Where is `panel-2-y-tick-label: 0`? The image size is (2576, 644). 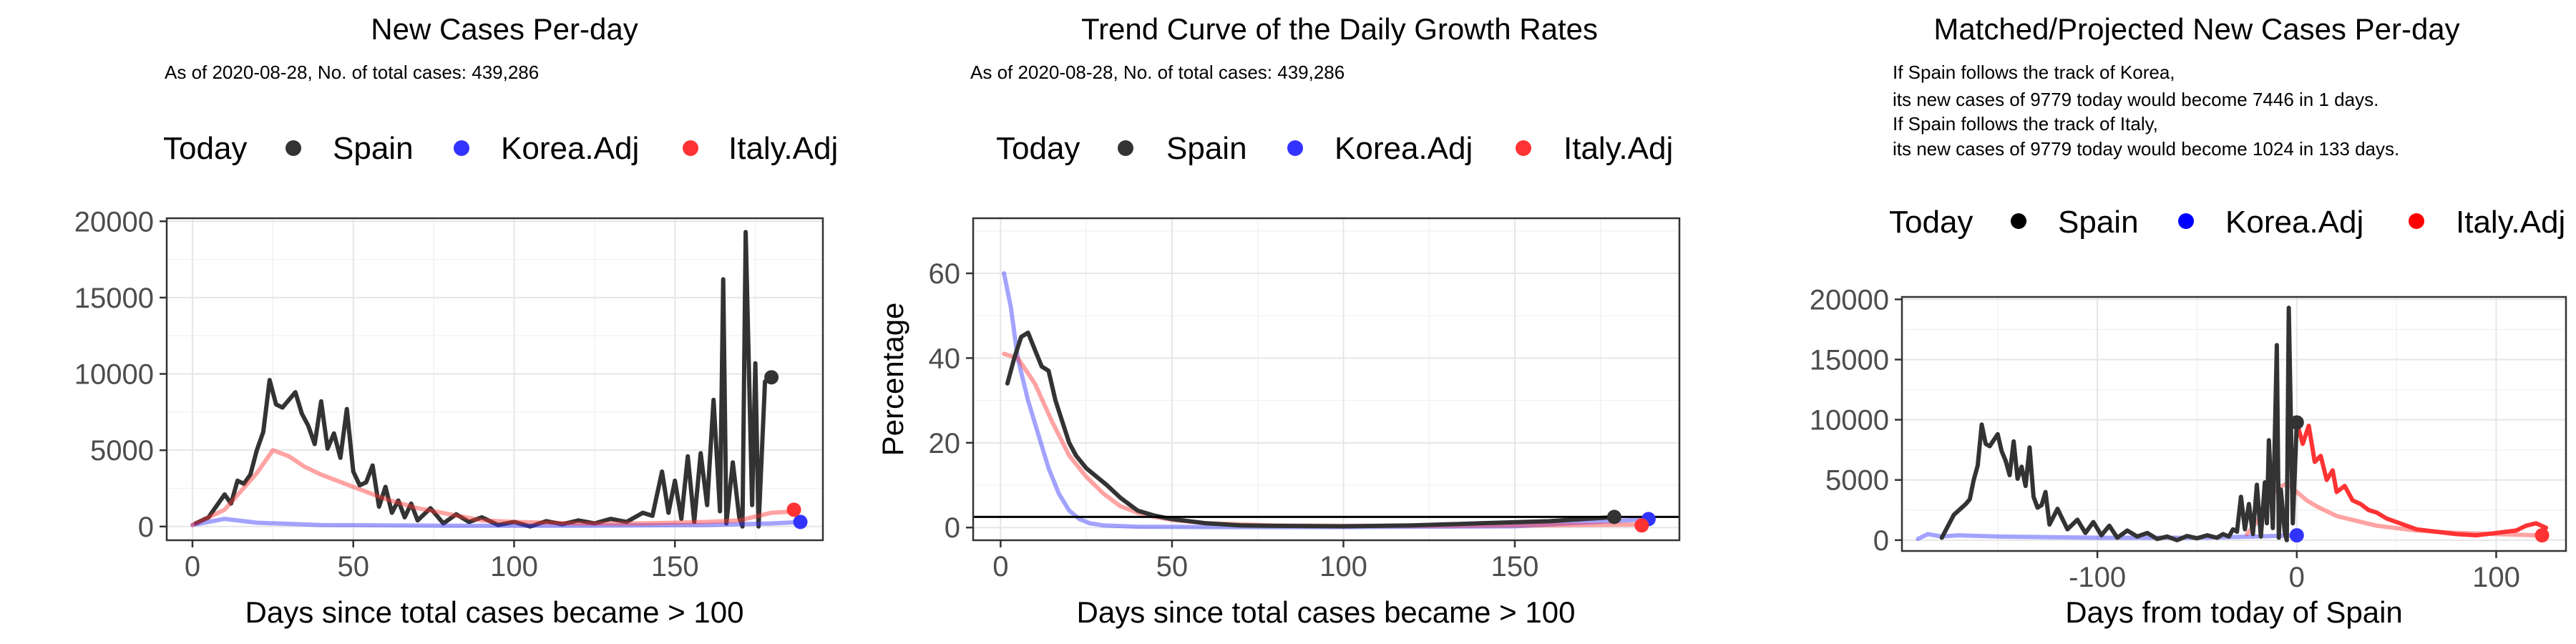 panel-2-y-tick-label: 0 is located at coordinates (952, 528).